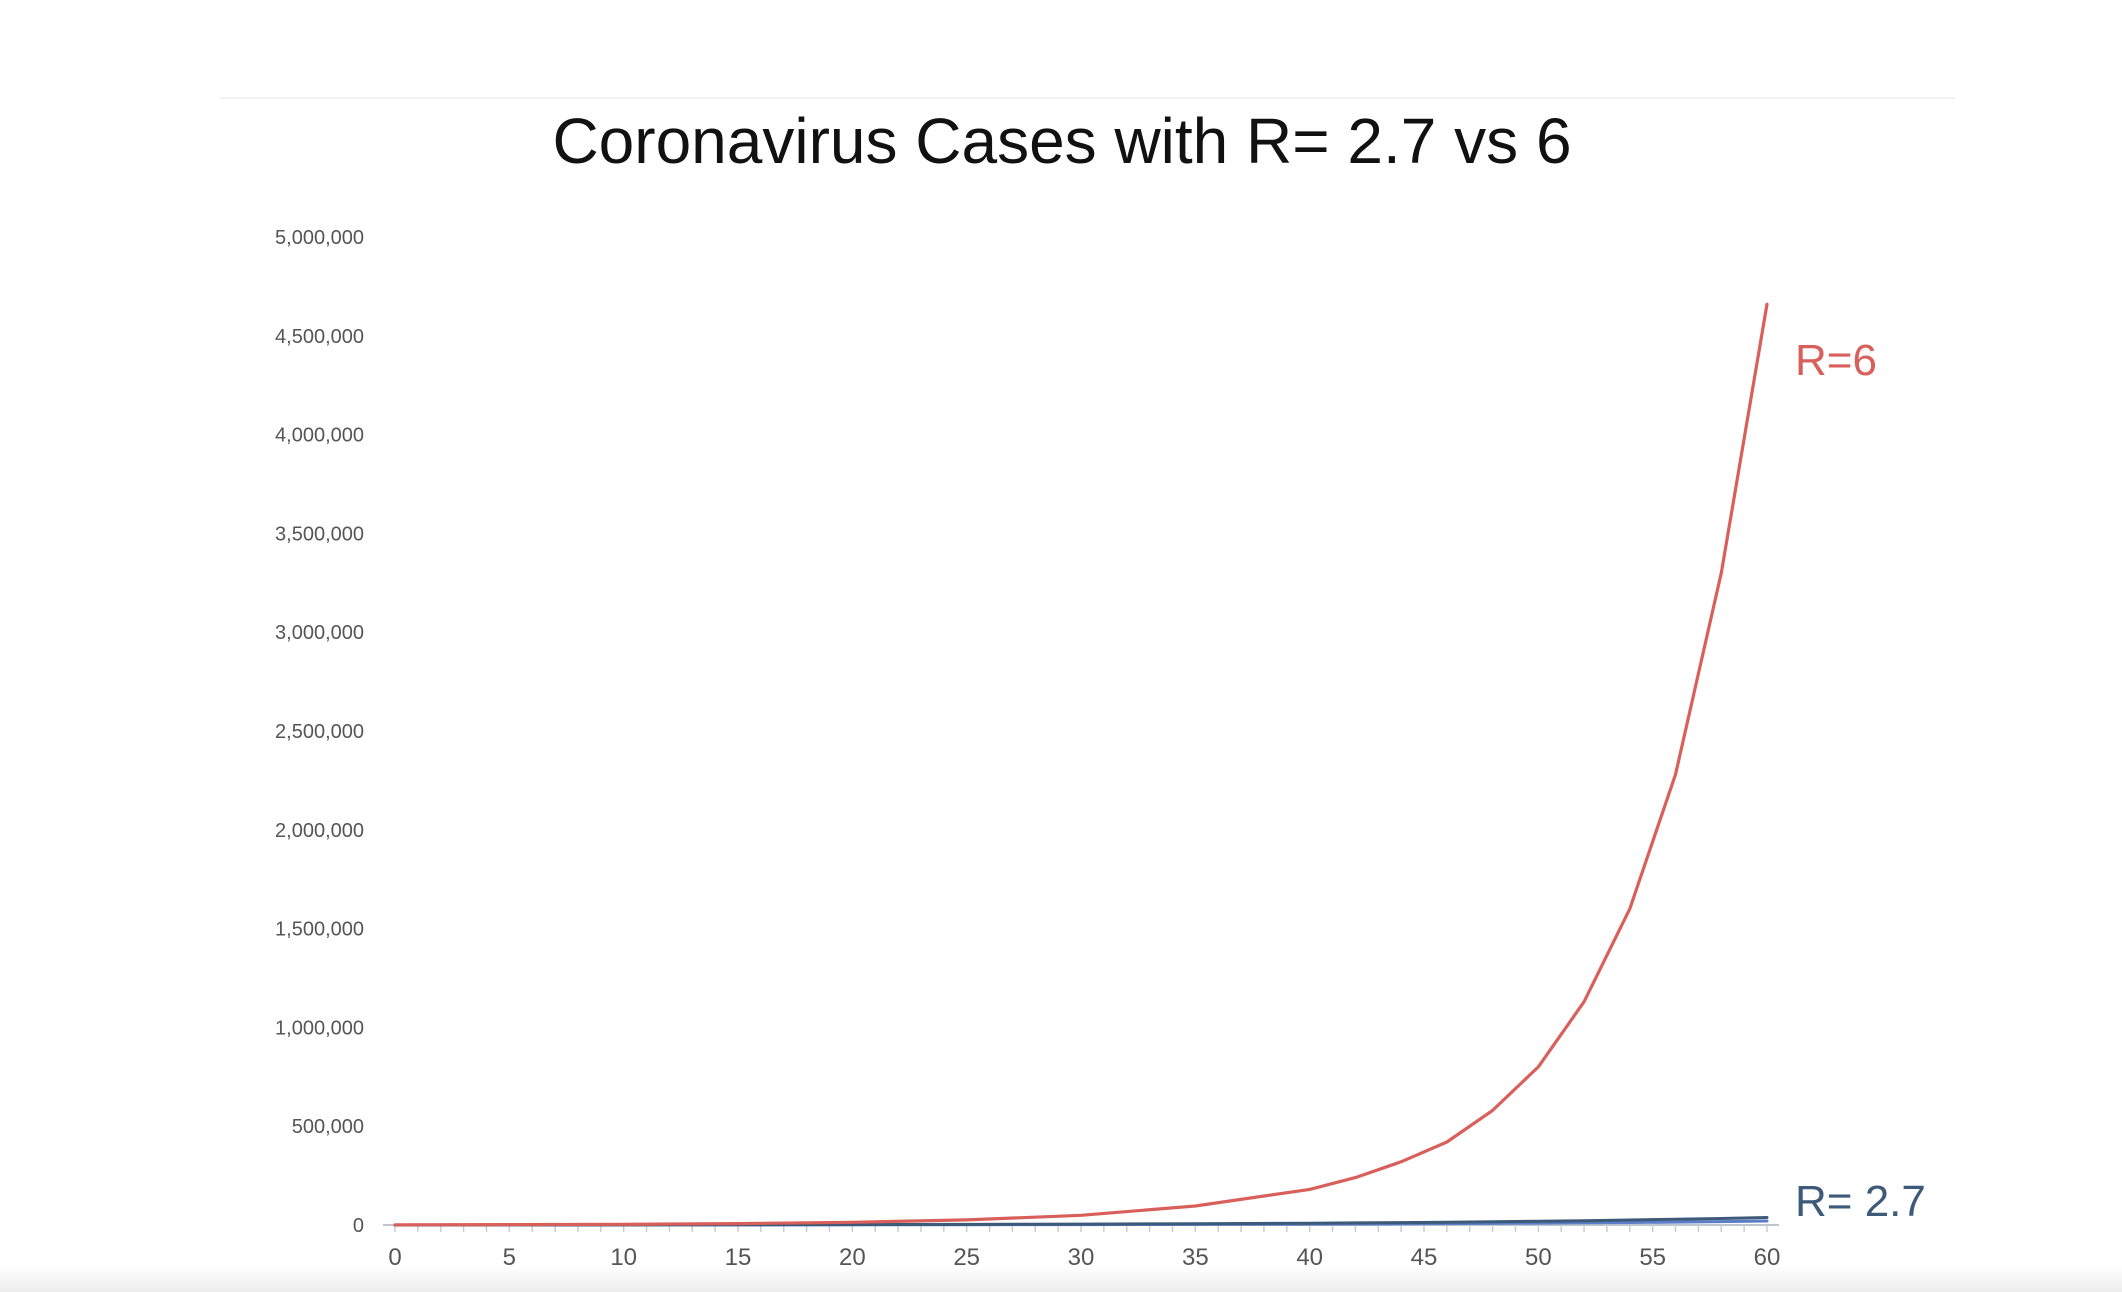 The image size is (2122, 1292). What do you see at coordinates (319, 1028) in the screenshot?
I see `y-tick-label: 1,000,000` at bounding box center [319, 1028].